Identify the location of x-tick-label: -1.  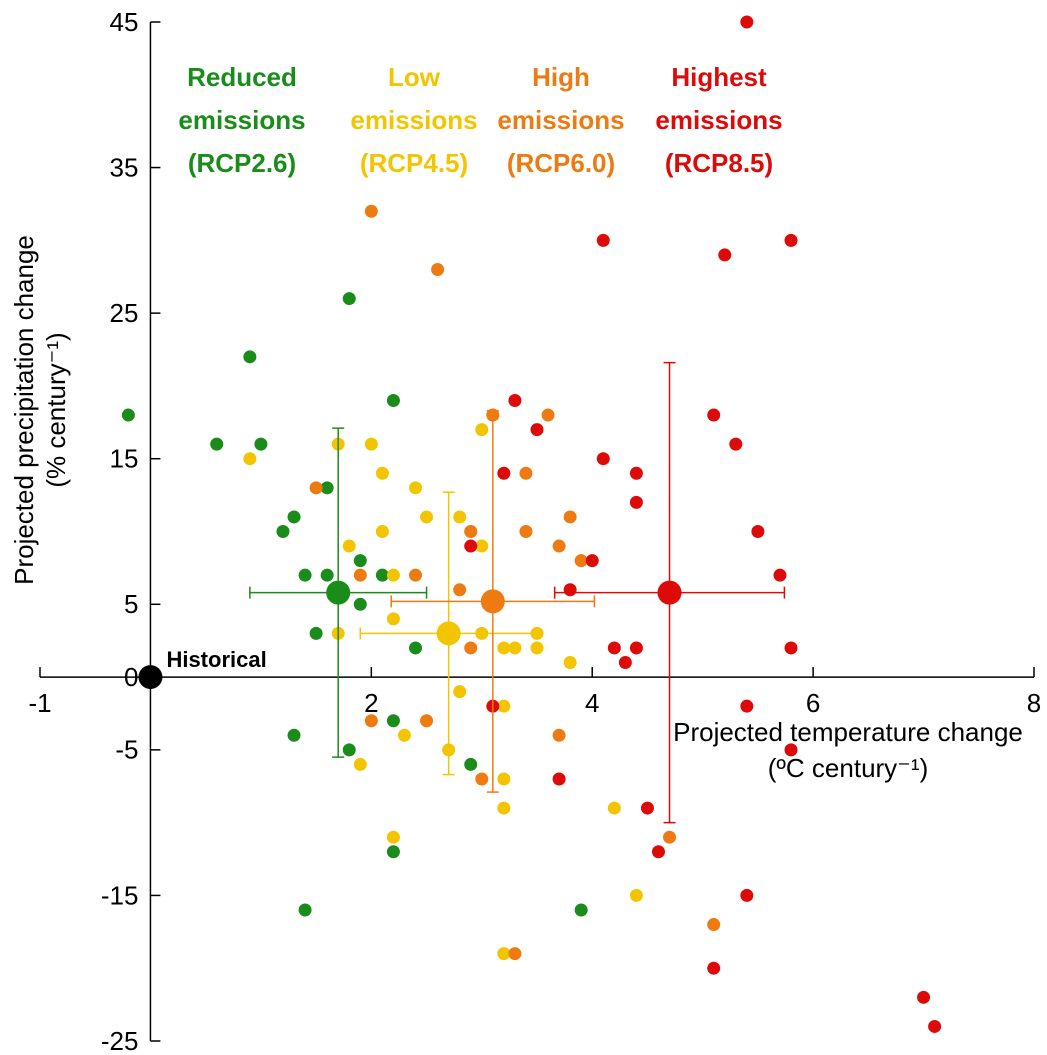
(39, 703).